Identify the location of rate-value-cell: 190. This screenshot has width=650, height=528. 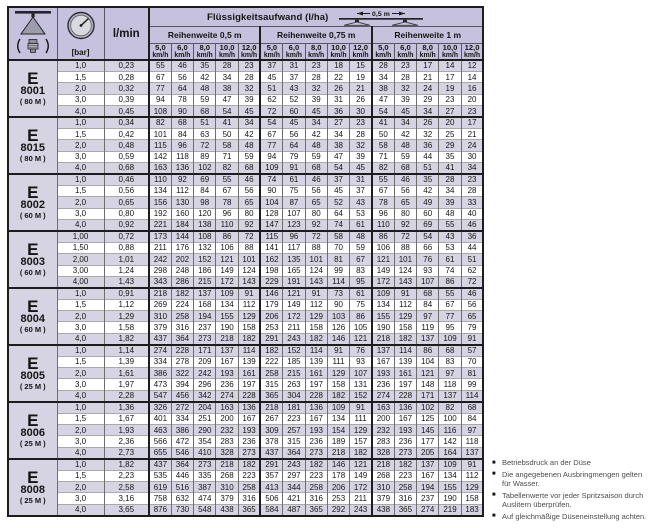
(450, 498).